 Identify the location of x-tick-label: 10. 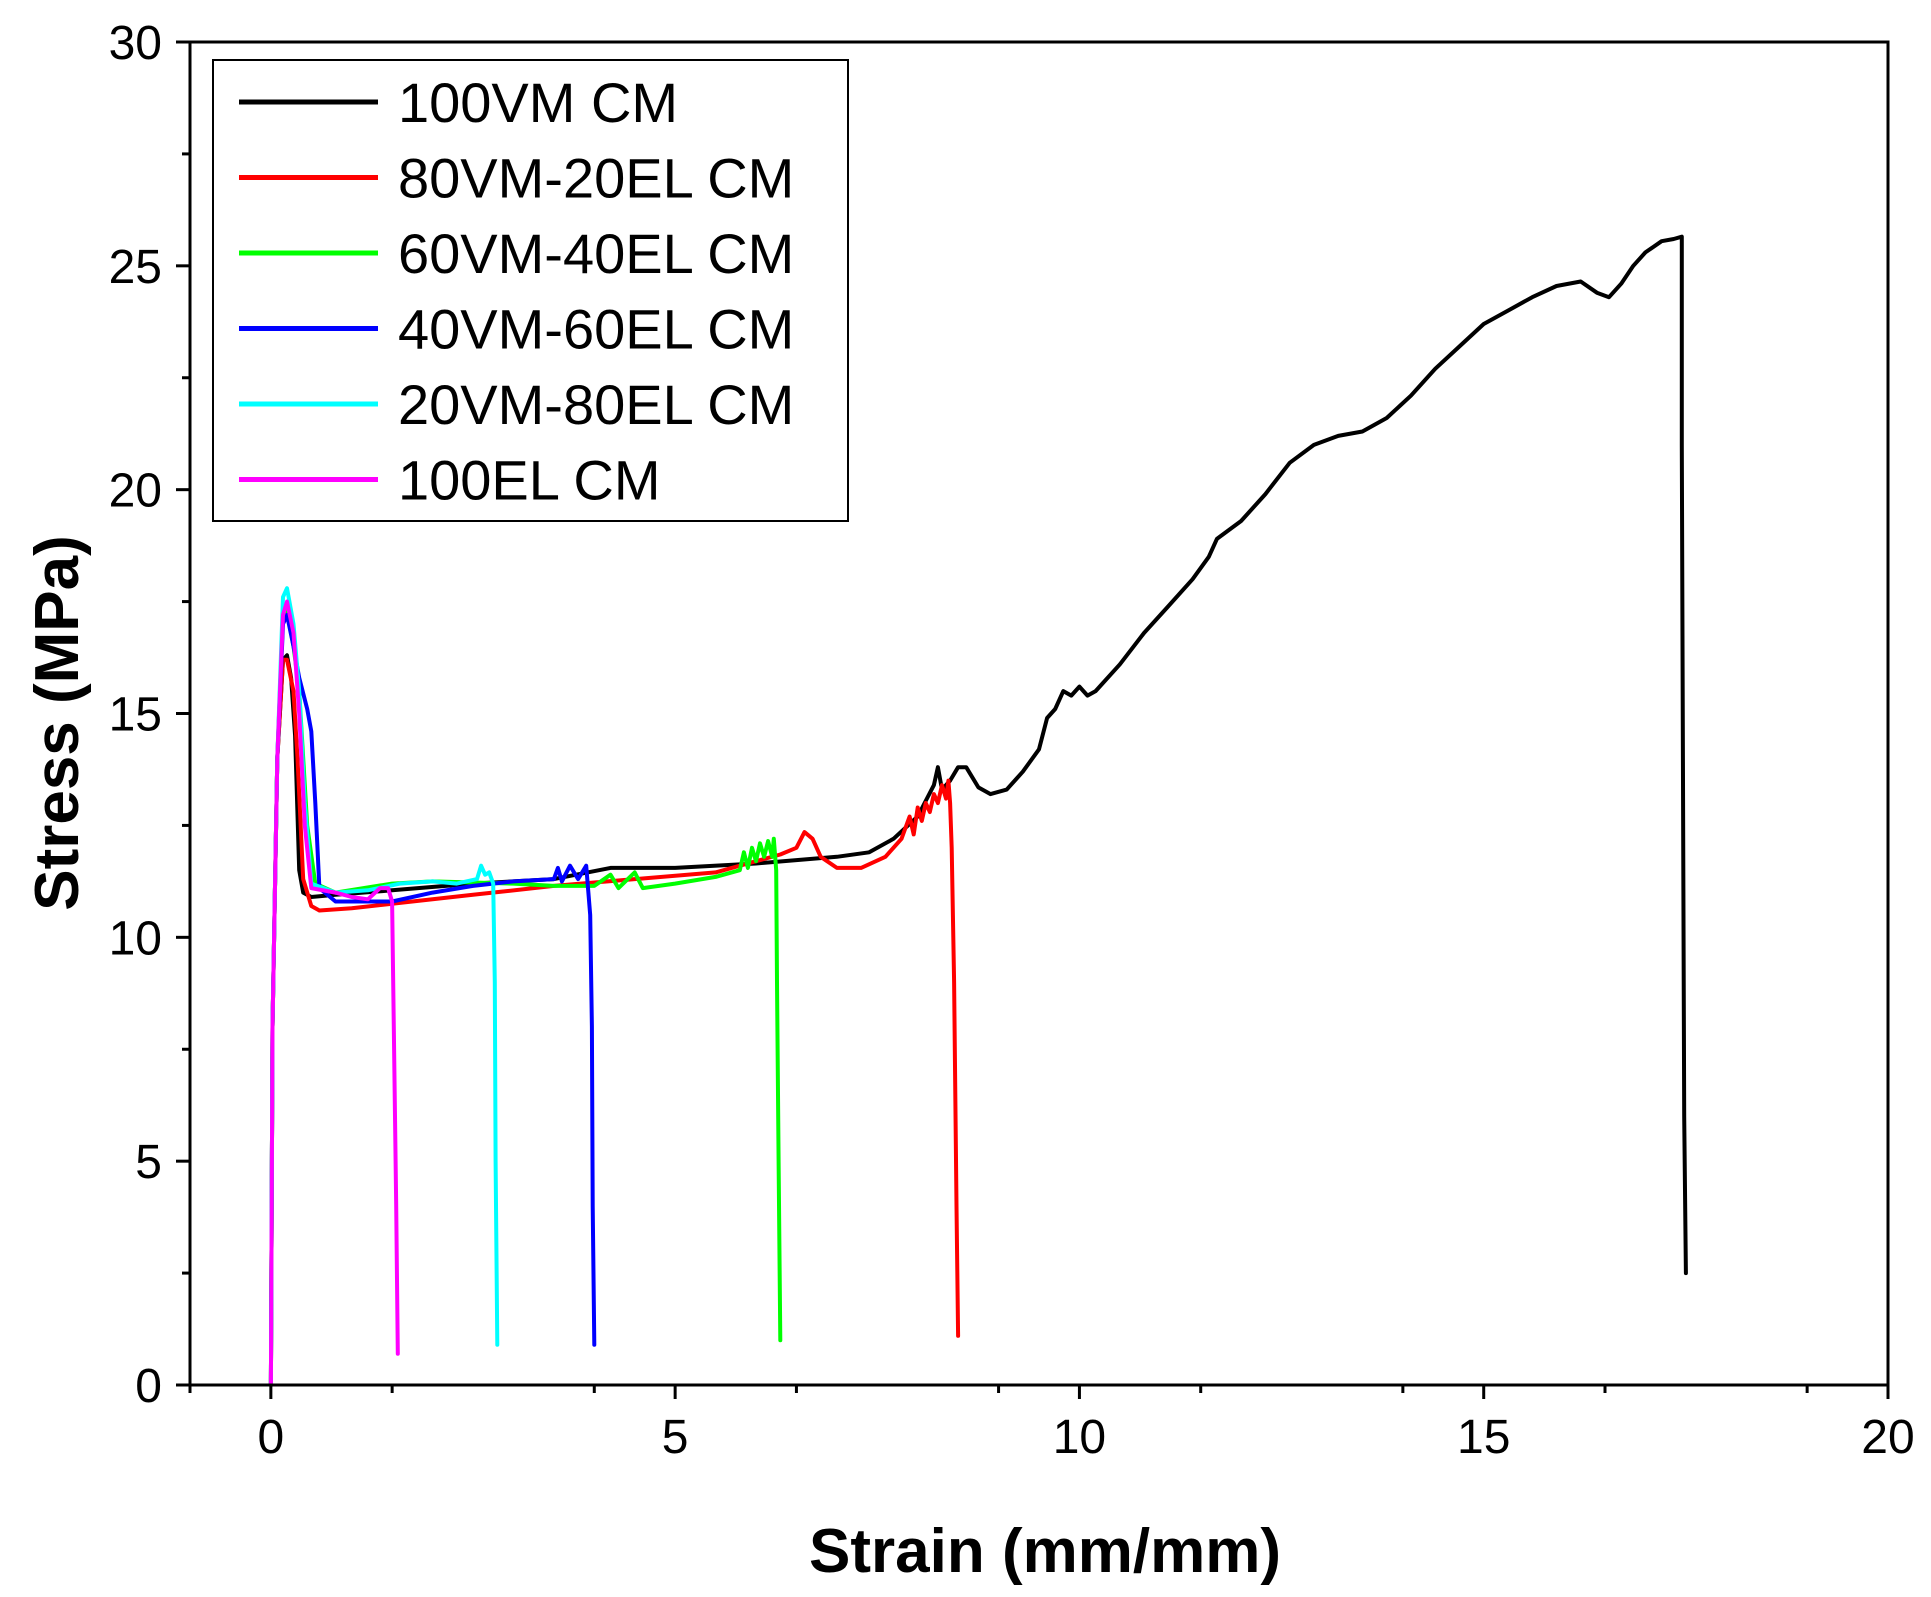
(1079, 1437).